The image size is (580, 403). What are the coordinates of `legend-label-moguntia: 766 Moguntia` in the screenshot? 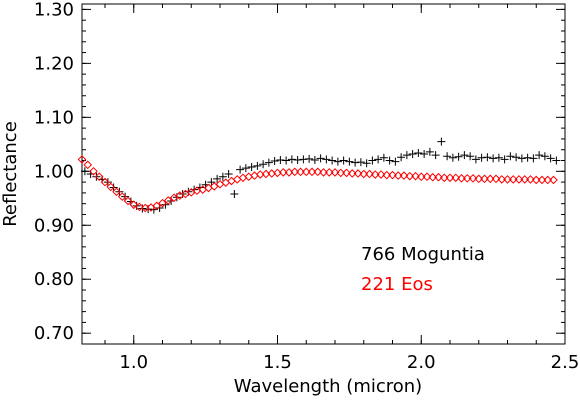 It's located at (423, 254).